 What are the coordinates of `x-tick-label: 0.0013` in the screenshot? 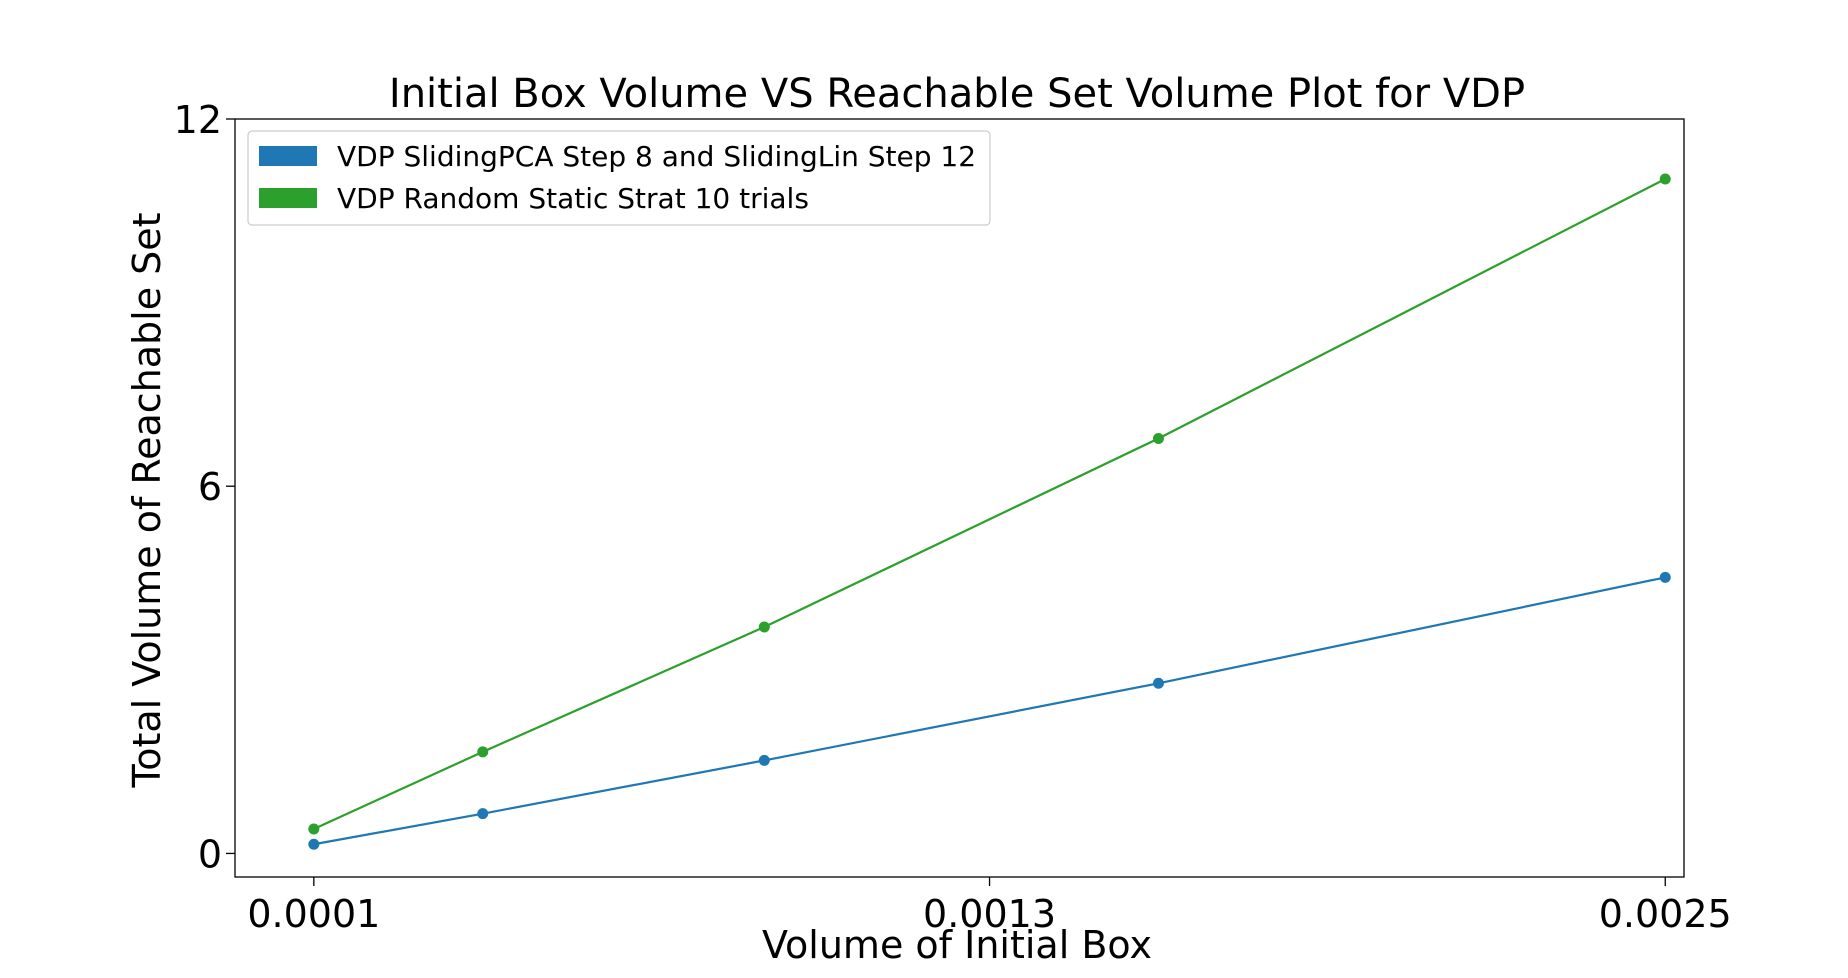 It's located at (989, 914).